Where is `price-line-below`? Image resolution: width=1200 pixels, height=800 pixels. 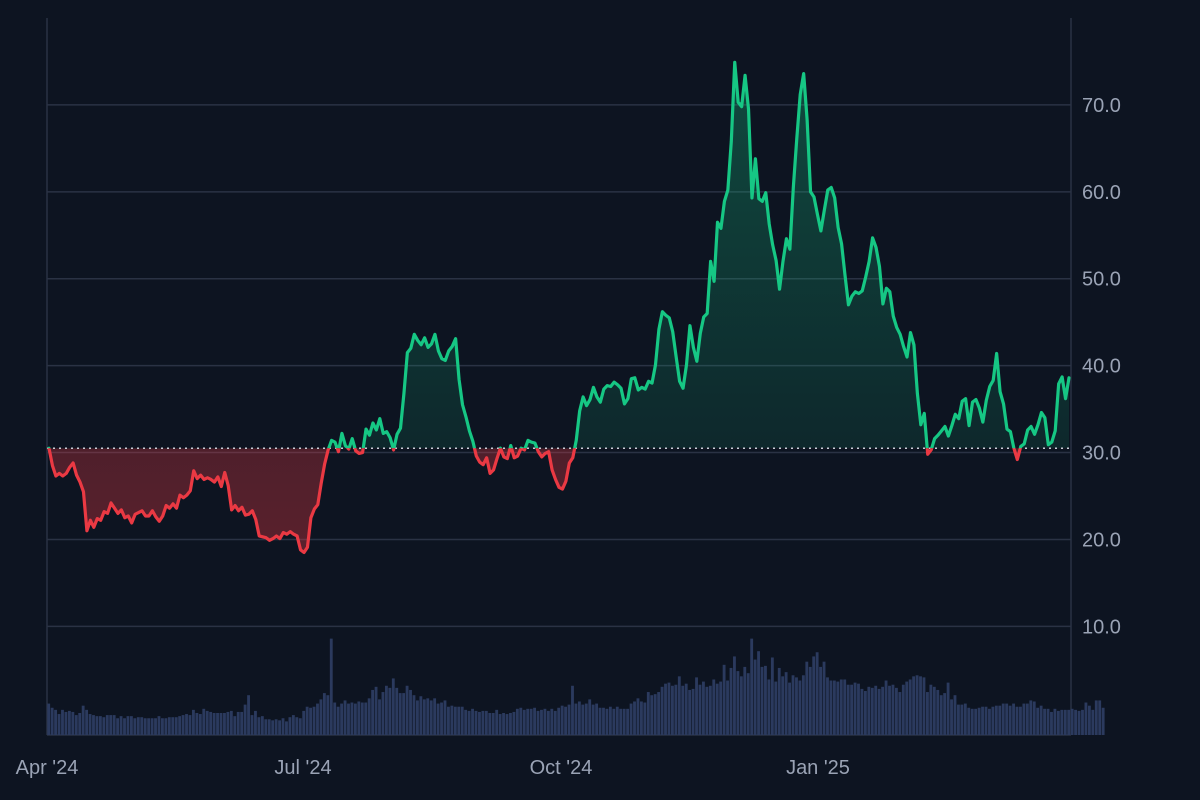 price-line-below is located at coordinates (534, 501).